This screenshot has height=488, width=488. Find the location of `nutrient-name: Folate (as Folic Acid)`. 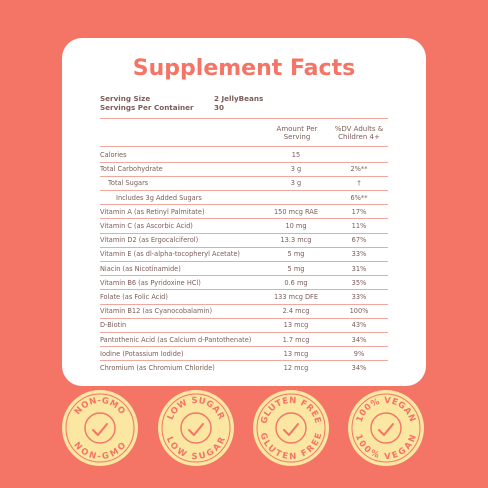

nutrient-name: Folate (as Folic Acid) is located at coordinates (134, 297).